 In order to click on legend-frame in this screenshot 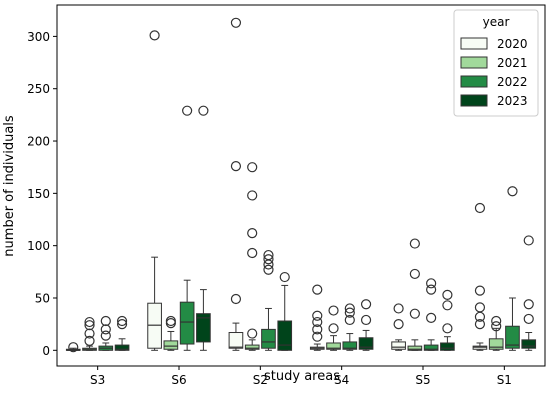, I will do `click(496, 63)`.